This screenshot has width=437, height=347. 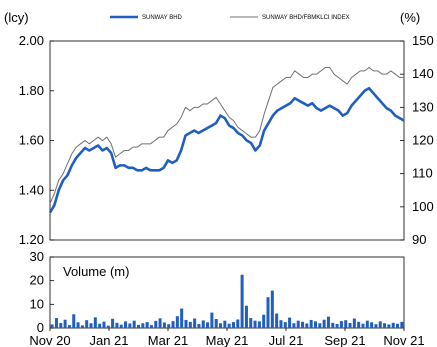 I want to click on right-axis-tick-label: 130, so click(x=423, y=106).